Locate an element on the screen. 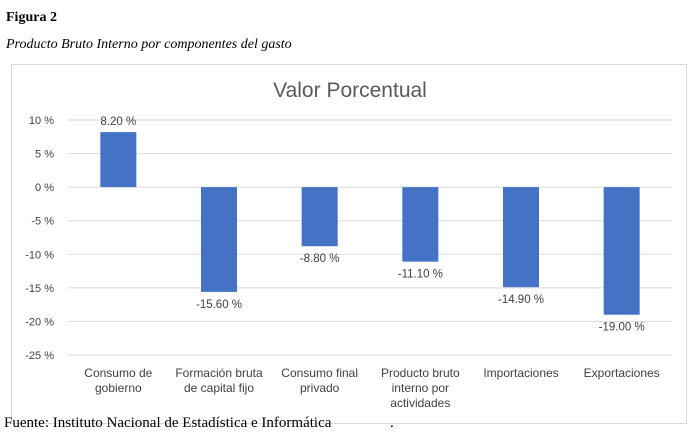  x-category-line: interno por is located at coordinates (420, 388).